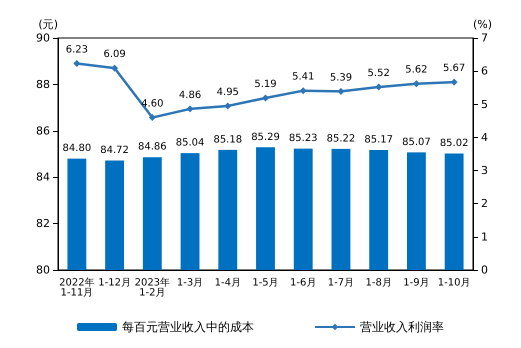 The height and width of the screenshot is (348, 521). What do you see at coordinates (48, 24) in the screenshot?
I see `y-axis-title: (元)` at bounding box center [48, 24].